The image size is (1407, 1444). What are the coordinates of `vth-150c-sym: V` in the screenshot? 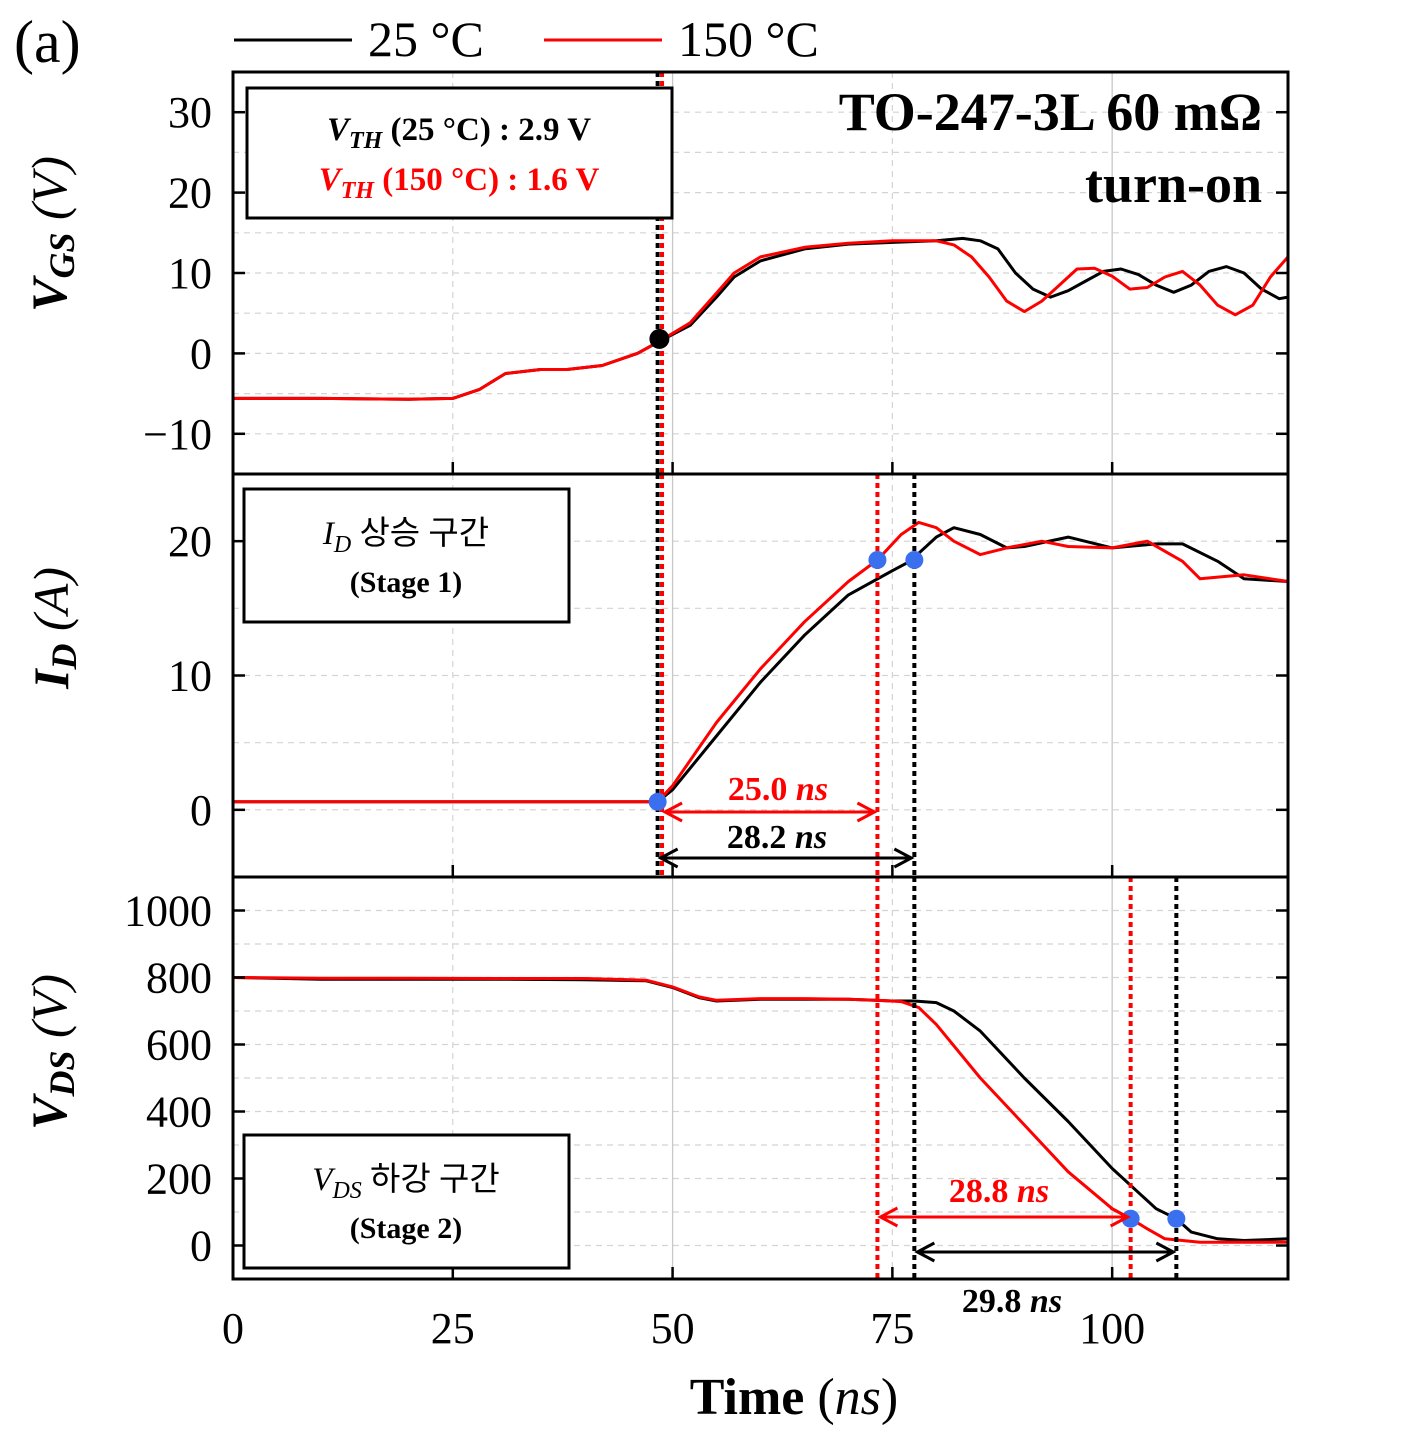 It's located at (331, 180).